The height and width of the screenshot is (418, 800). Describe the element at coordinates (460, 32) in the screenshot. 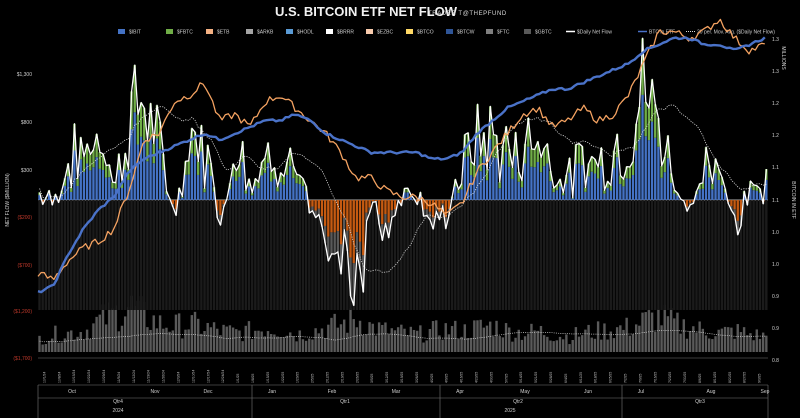

I see `legend-item: $BTCW` at that location.